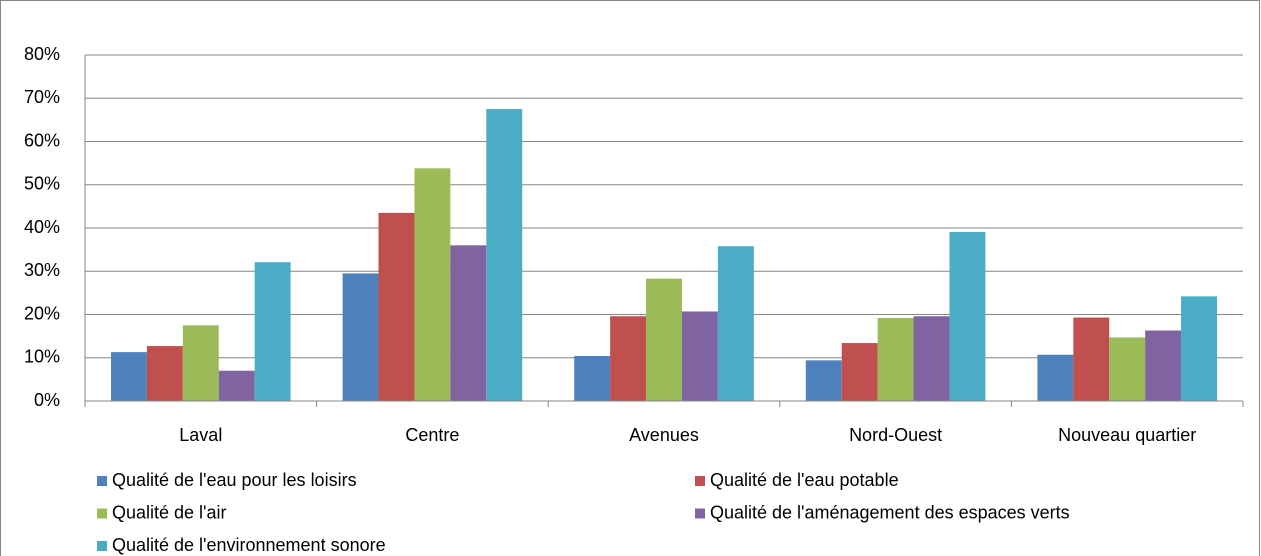 This screenshot has height=556, width=1261. Describe the element at coordinates (234, 480) in the screenshot. I see `legend-label: Qualité de l'eau pour les loisirs` at that location.